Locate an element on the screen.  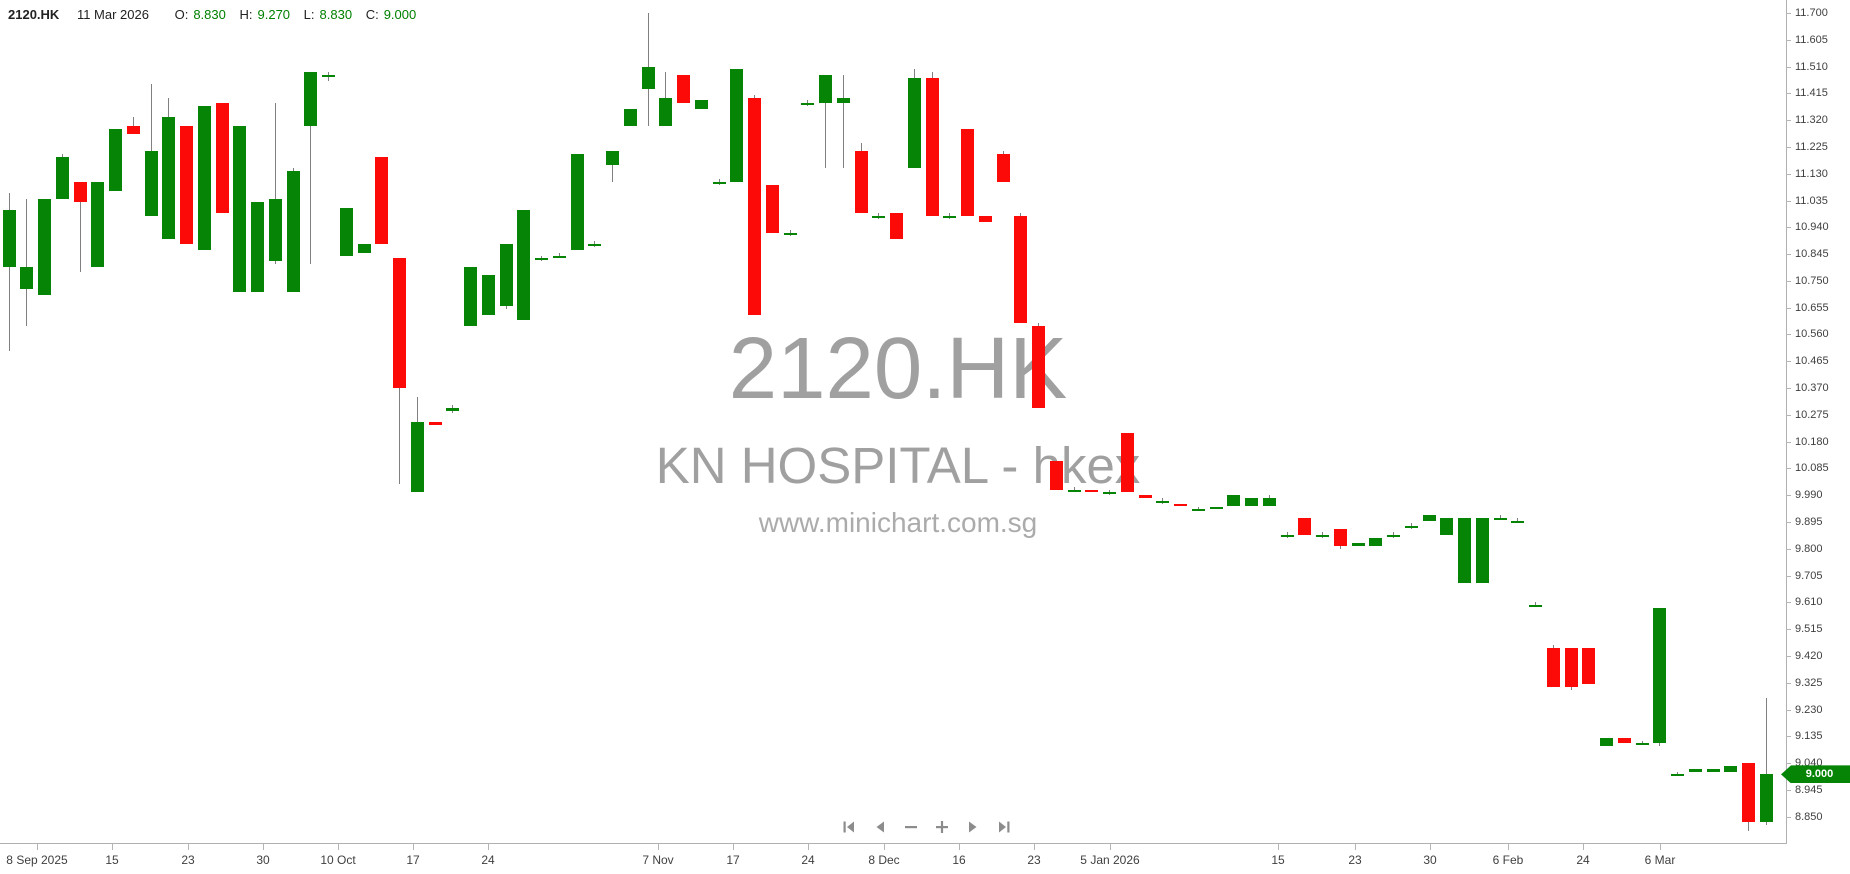
y-axis-label: 10.845 is located at coordinates (1812, 254).